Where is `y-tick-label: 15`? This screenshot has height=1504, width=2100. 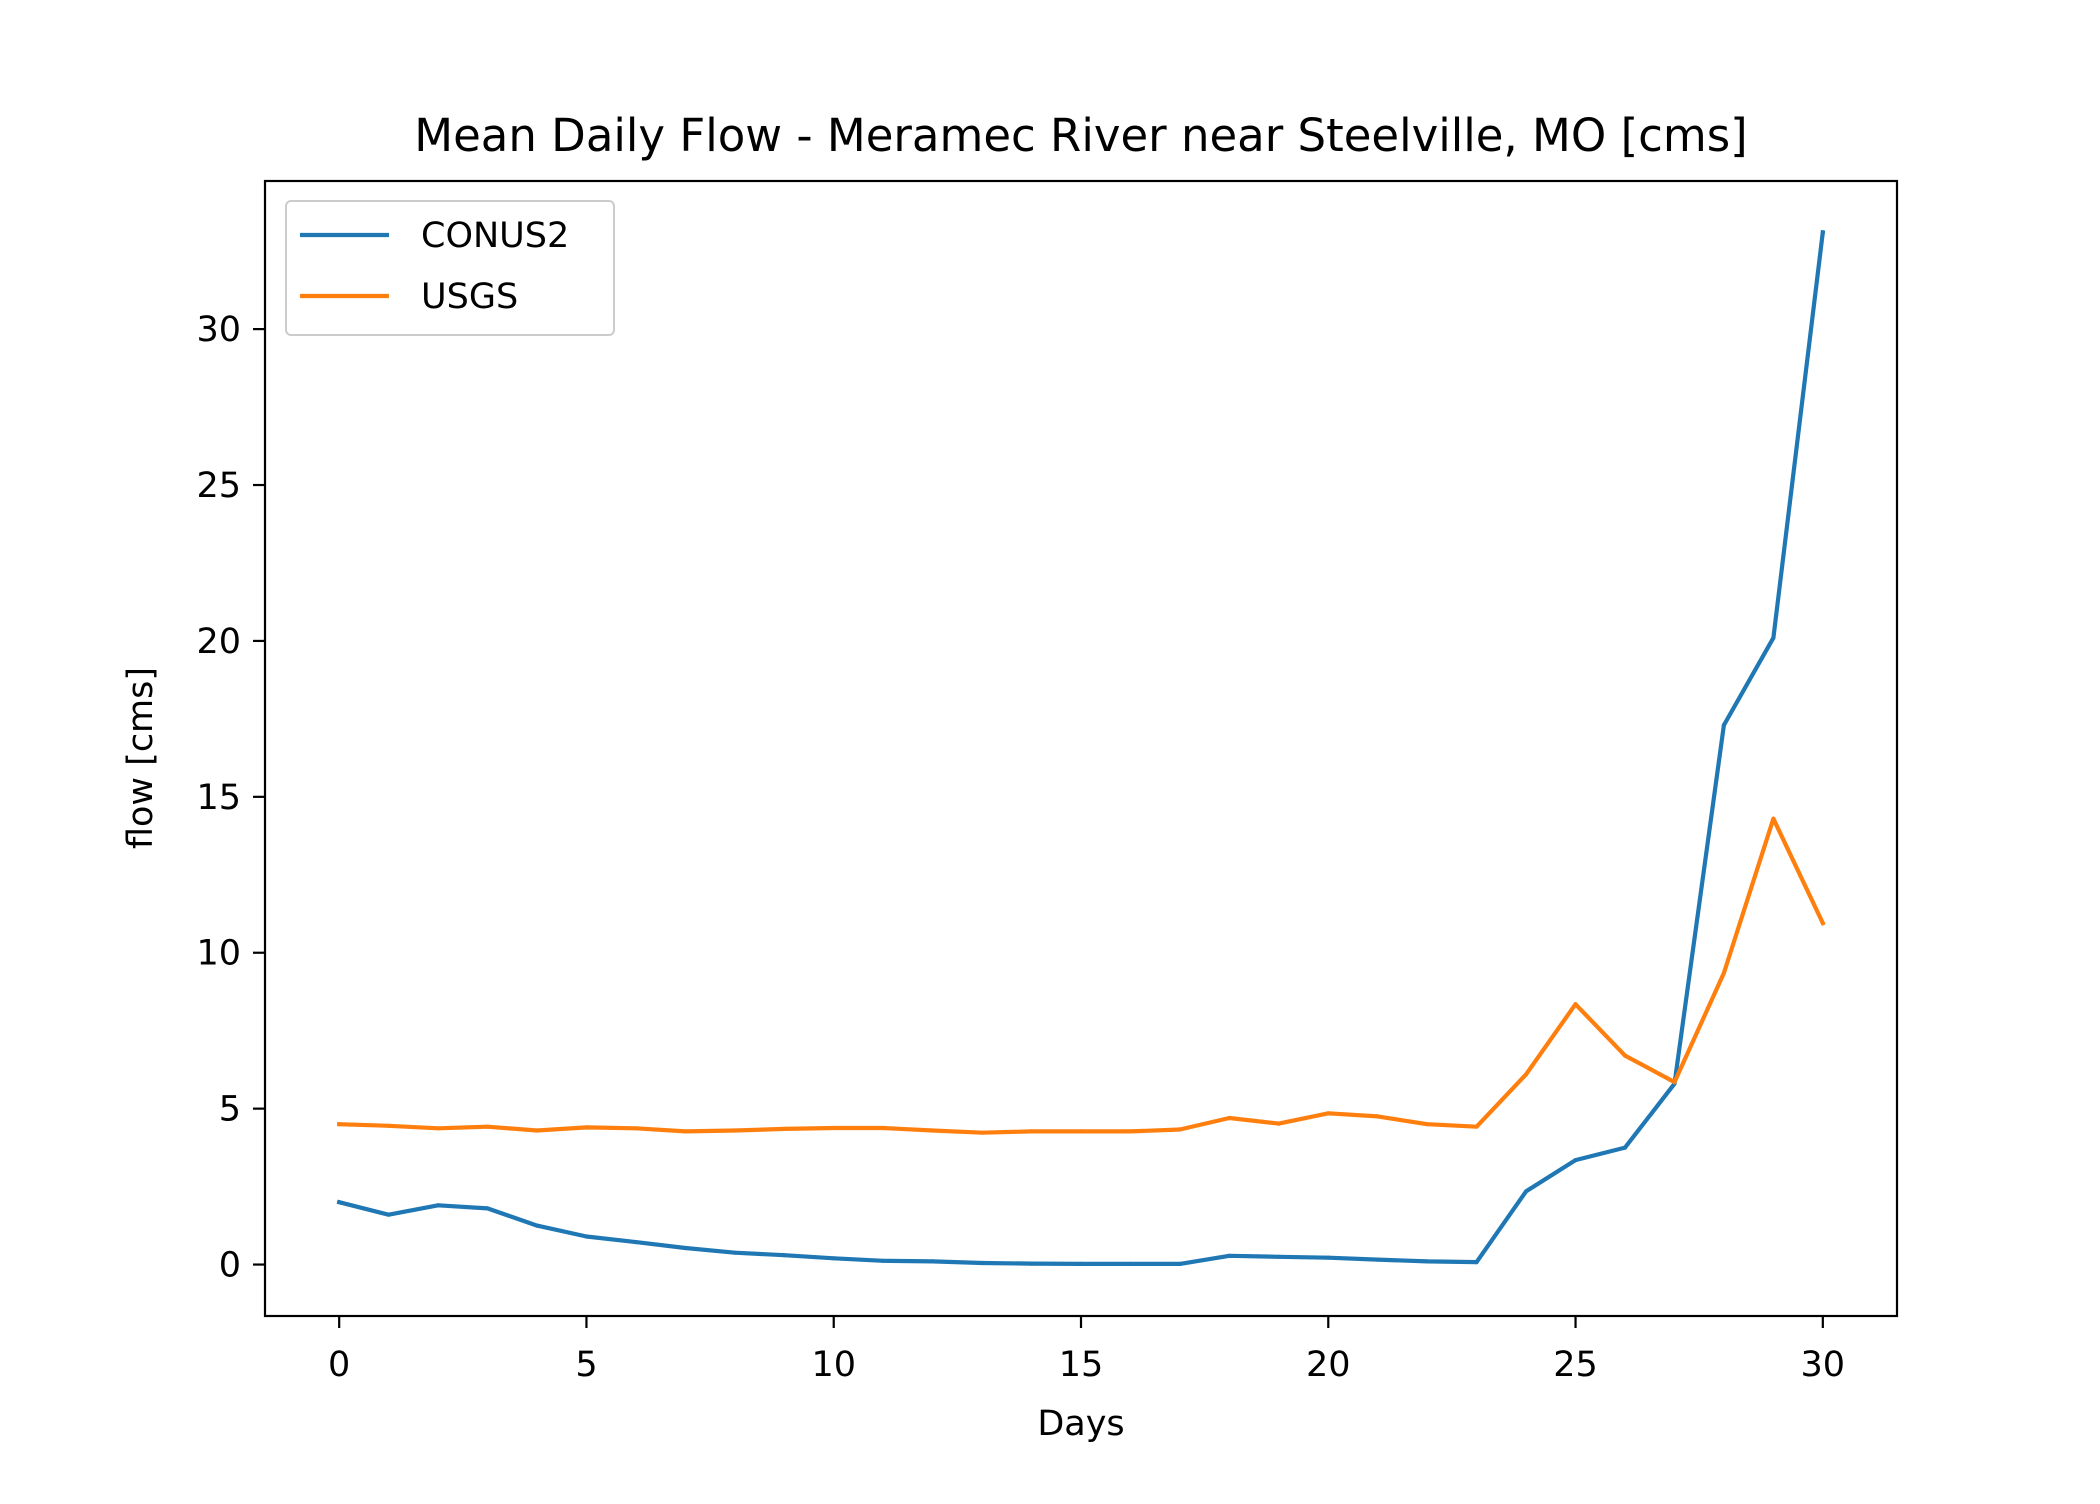
y-tick-label: 15 is located at coordinates (218, 798).